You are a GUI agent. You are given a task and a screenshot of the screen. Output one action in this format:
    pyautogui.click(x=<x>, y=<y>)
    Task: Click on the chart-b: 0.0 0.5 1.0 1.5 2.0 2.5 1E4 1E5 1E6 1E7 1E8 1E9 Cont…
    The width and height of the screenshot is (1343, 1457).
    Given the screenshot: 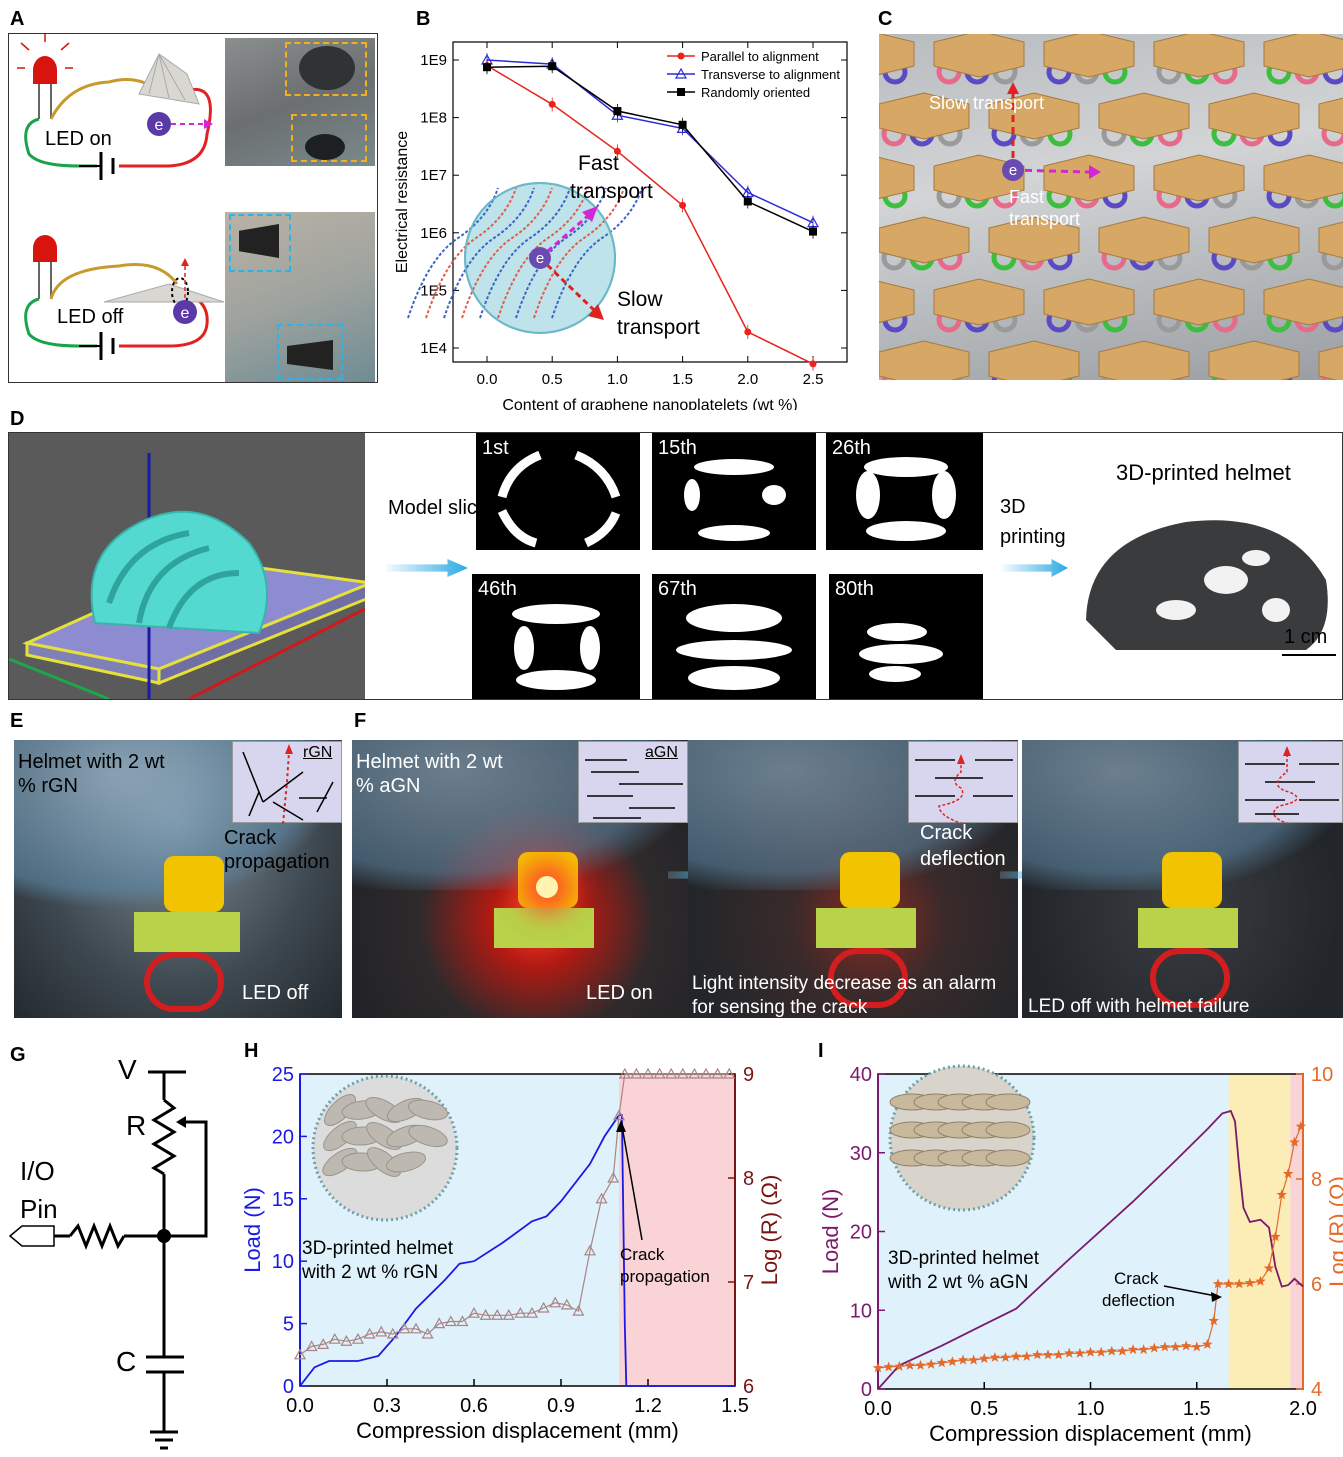 What is the action you would take?
    pyautogui.click(x=621, y=225)
    